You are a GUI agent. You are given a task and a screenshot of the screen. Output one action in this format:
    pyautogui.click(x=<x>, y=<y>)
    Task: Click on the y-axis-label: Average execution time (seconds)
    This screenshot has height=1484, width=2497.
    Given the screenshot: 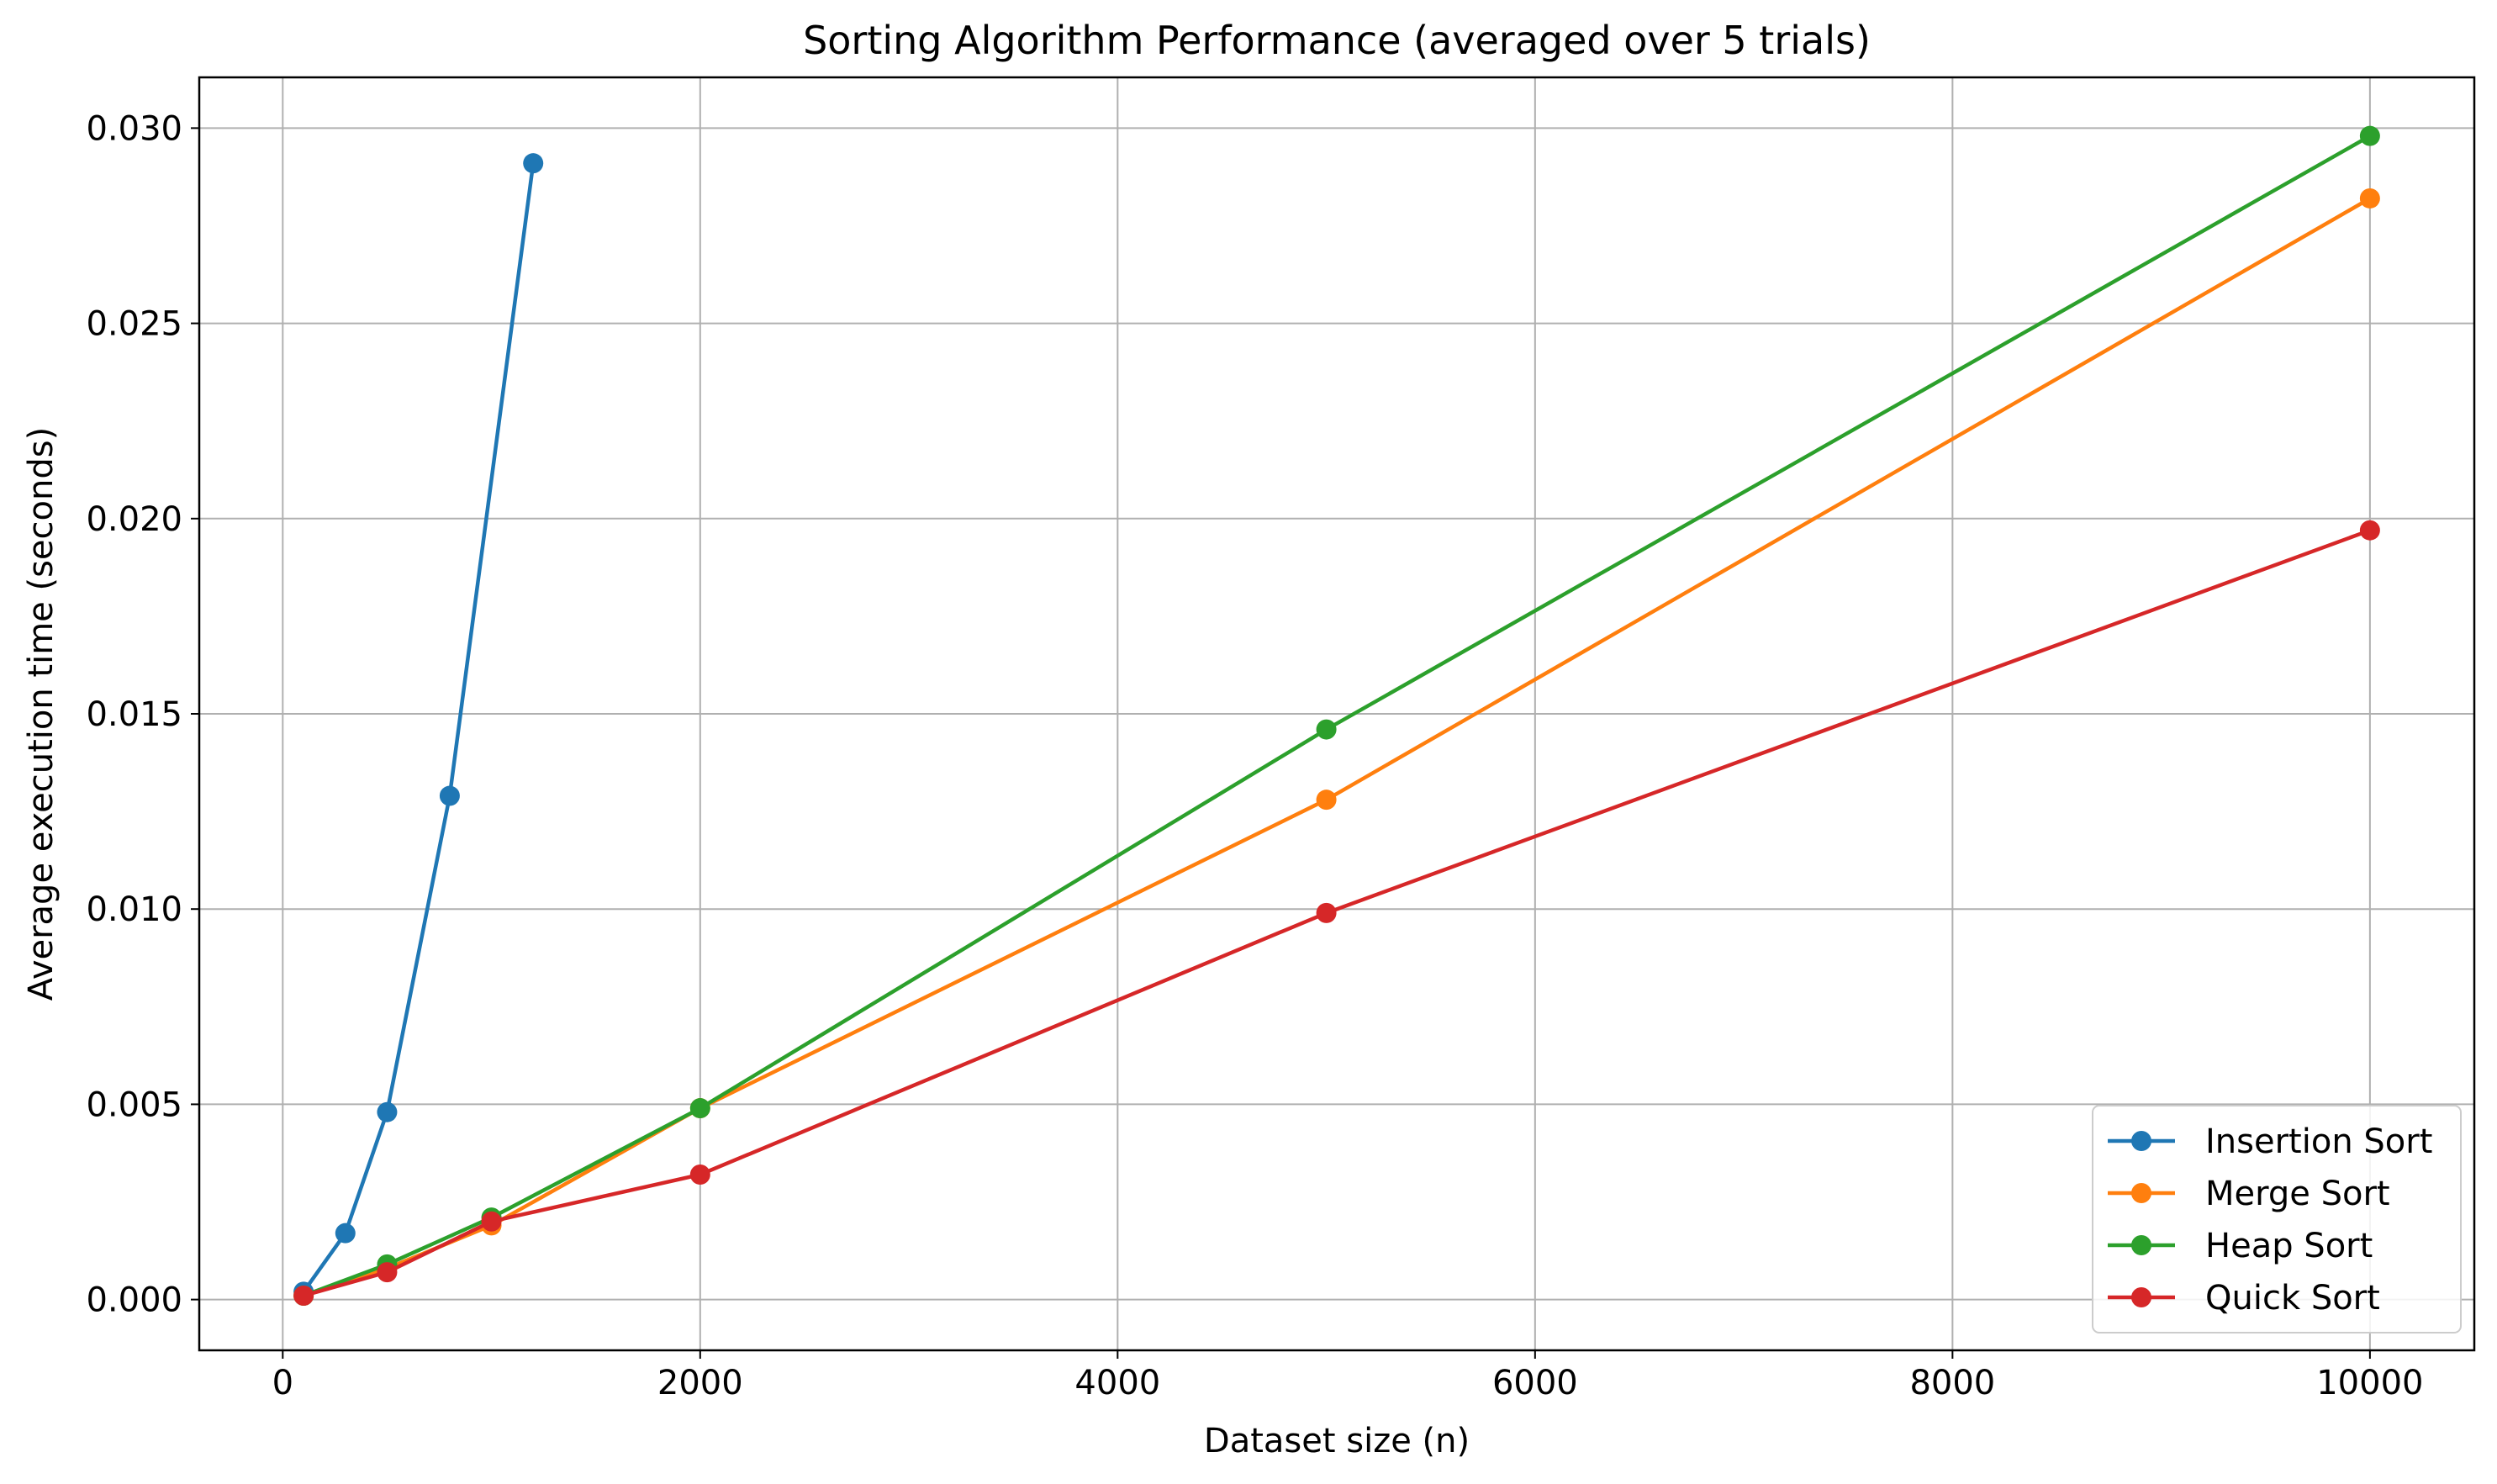 What is the action you would take?
    pyautogui.click(x=41, y=714)
    